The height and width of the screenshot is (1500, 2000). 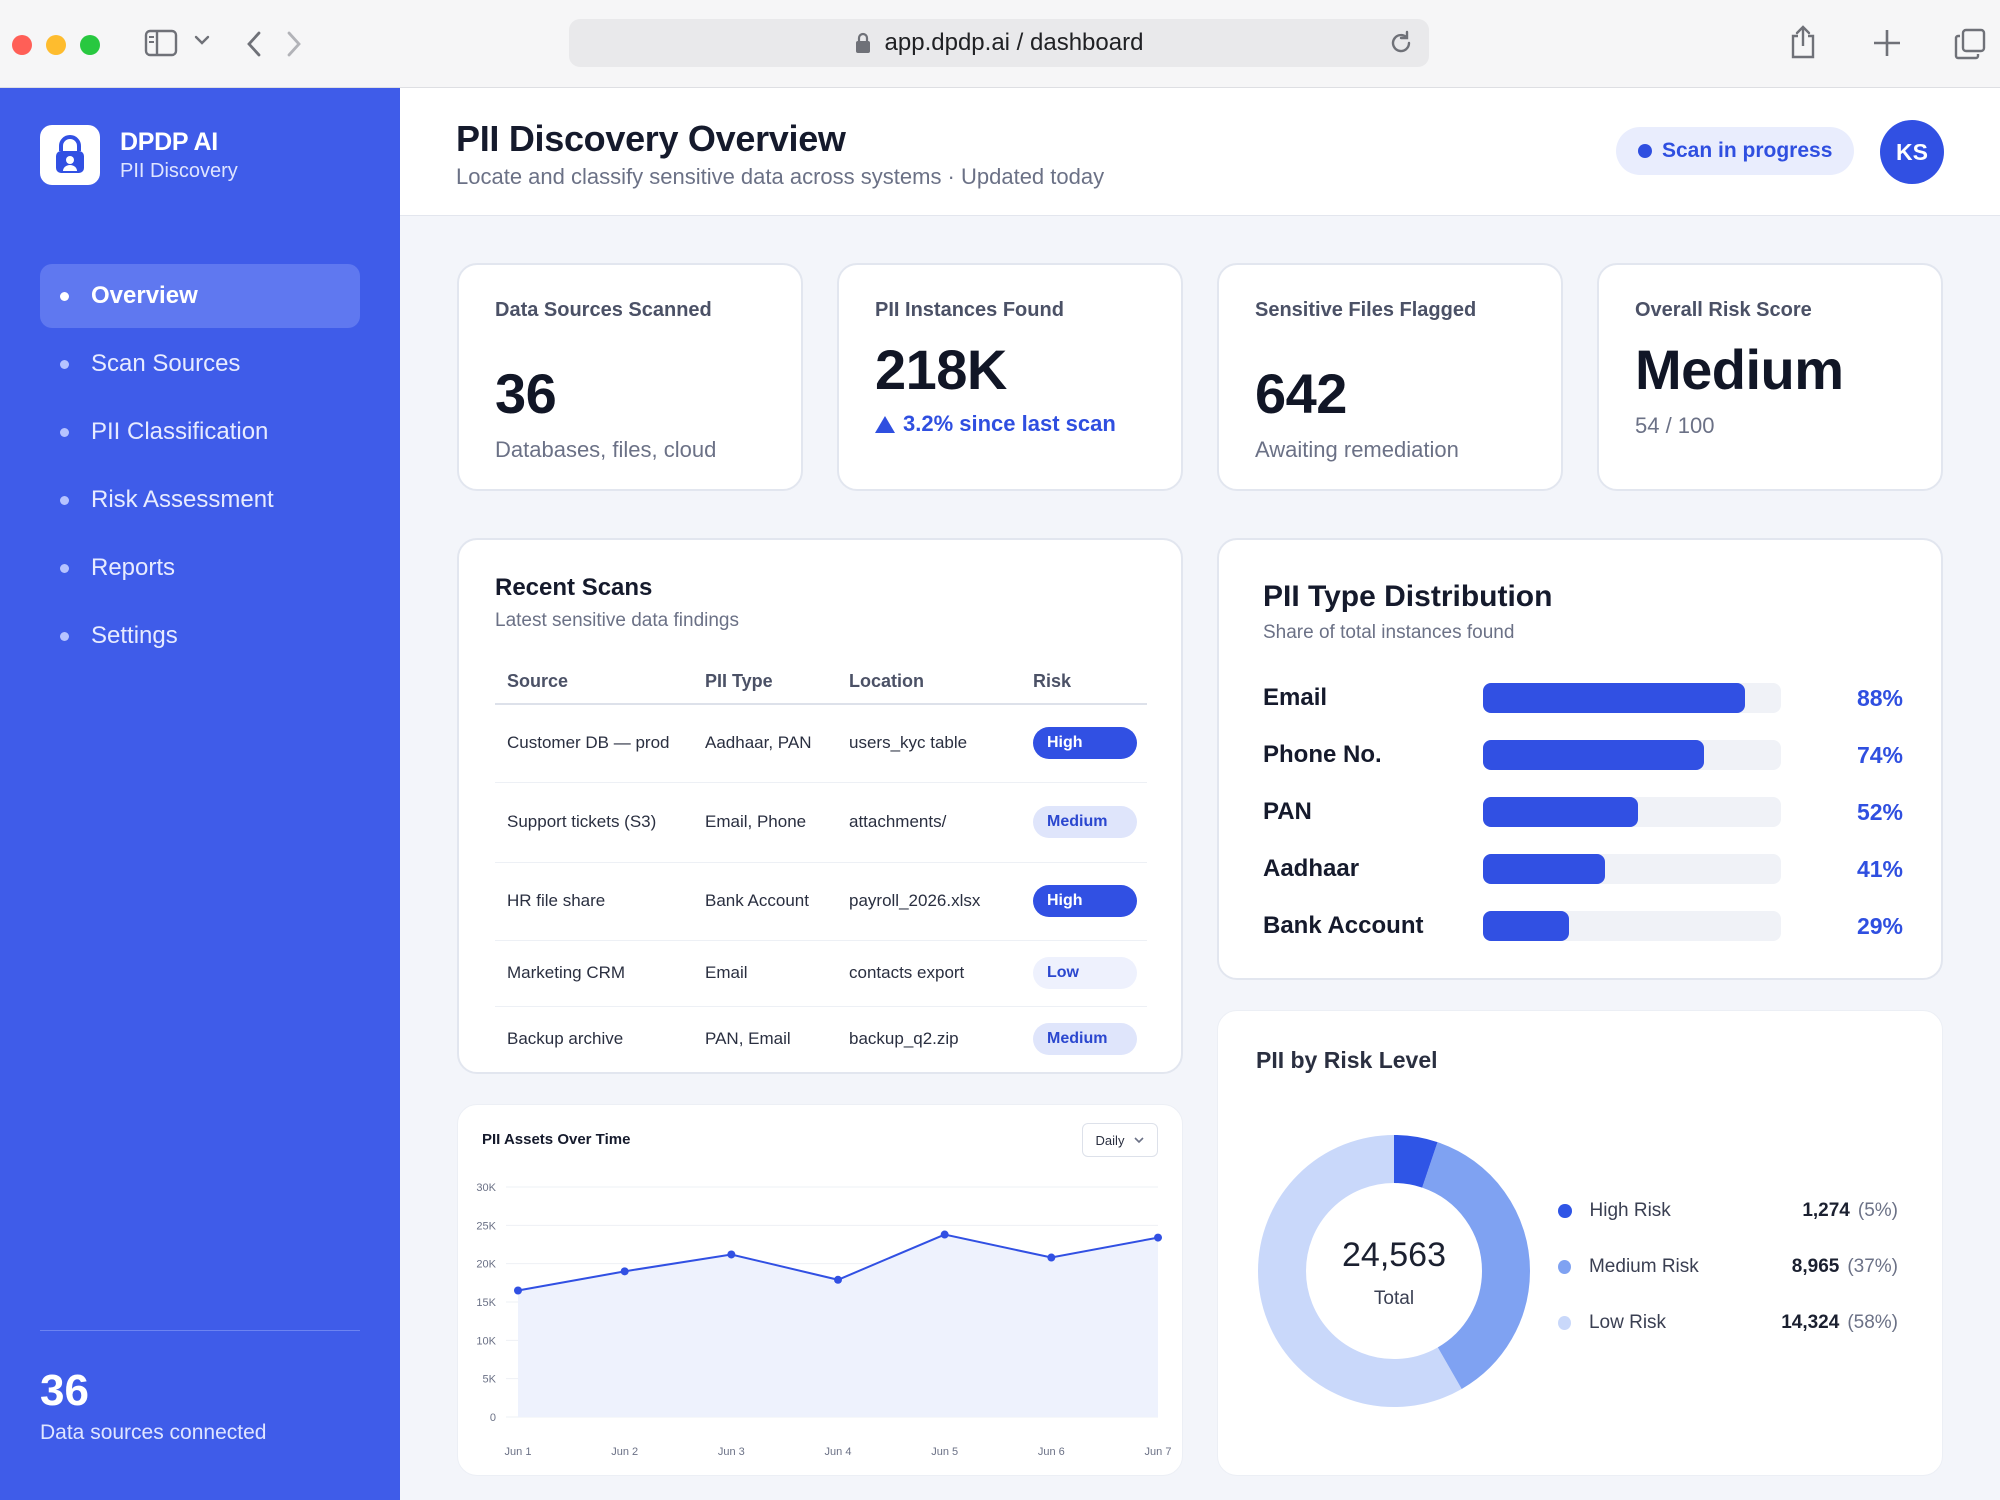 What do you see at coordinates (929, 682) in the screenshot?
I see `column-header: Location` at bounding box center [929, 682].